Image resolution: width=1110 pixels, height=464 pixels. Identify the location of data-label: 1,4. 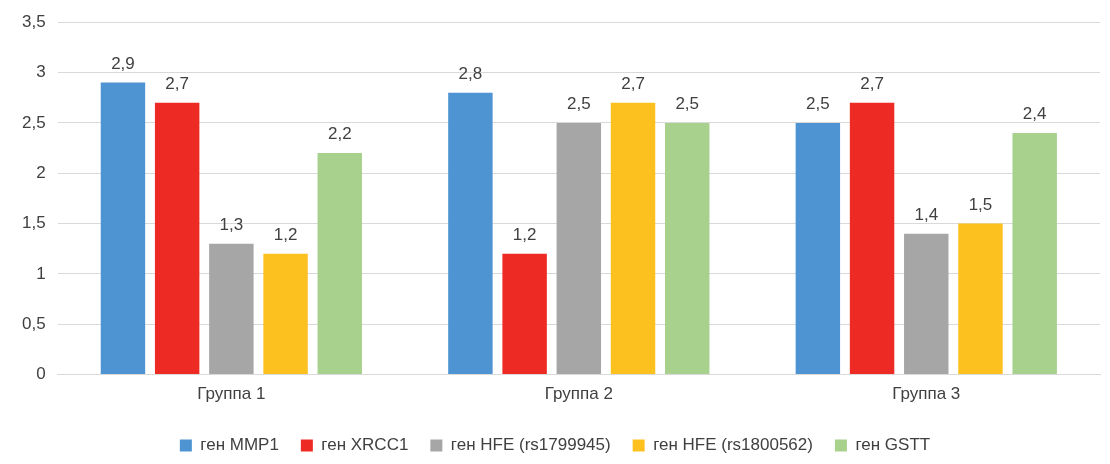
(926, 214).